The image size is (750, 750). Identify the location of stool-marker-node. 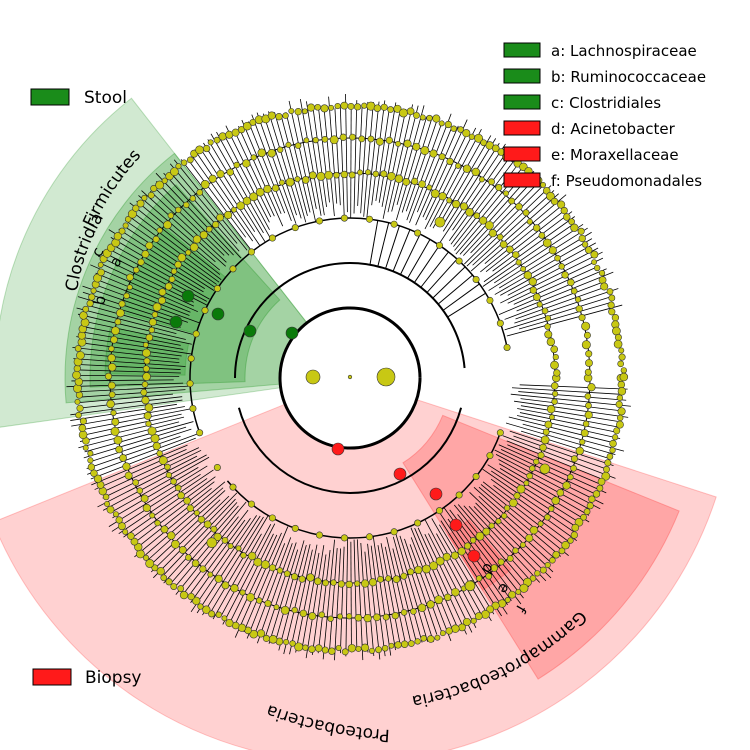
(188, 296).